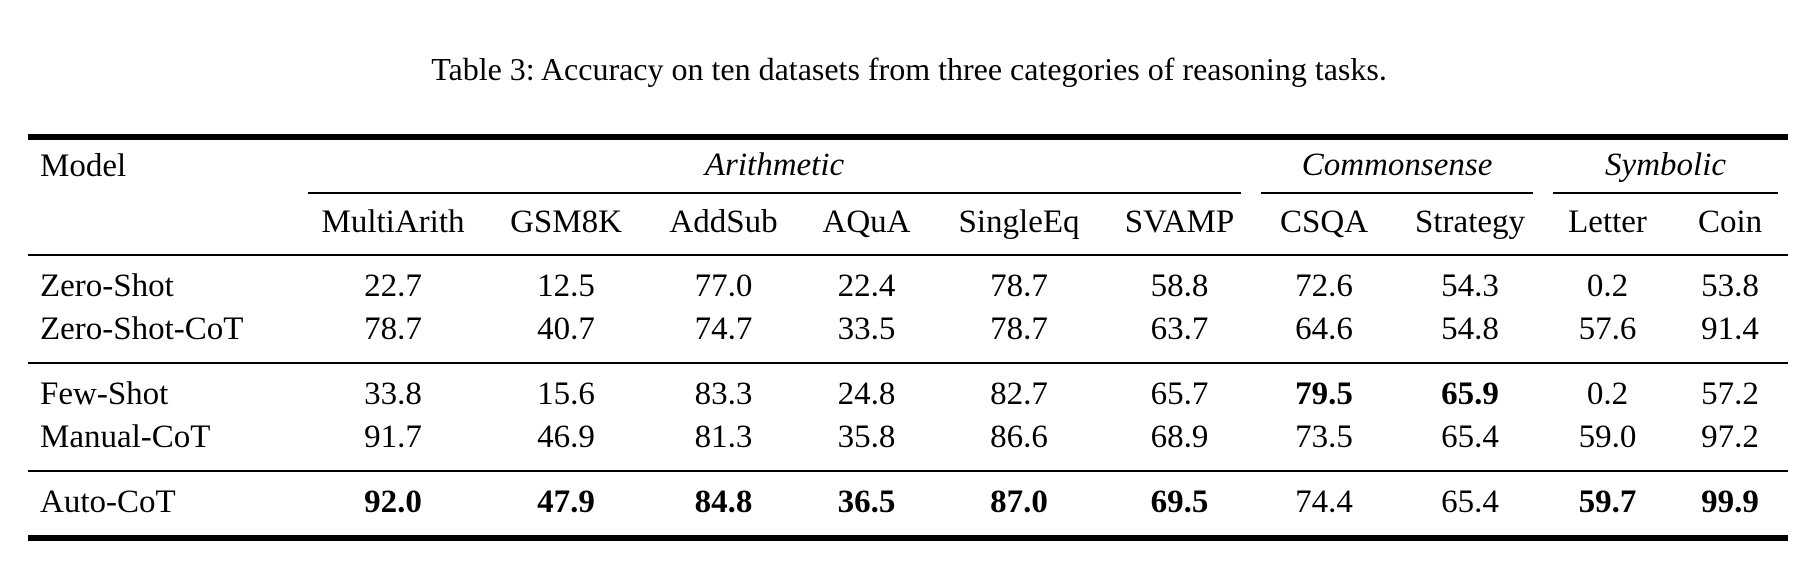  Describe the element at coordinates (393, 225) in the screenshot. I see `column-header-multiarith: MultiArith` at that location.